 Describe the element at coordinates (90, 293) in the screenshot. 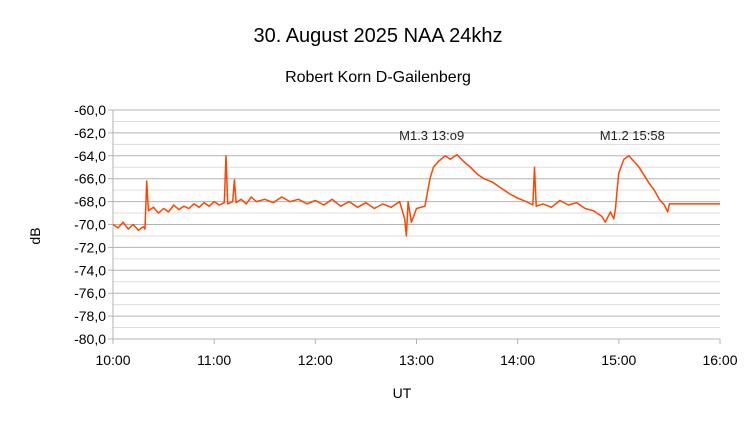

I see `y-tick-label: -76,0` at that location.